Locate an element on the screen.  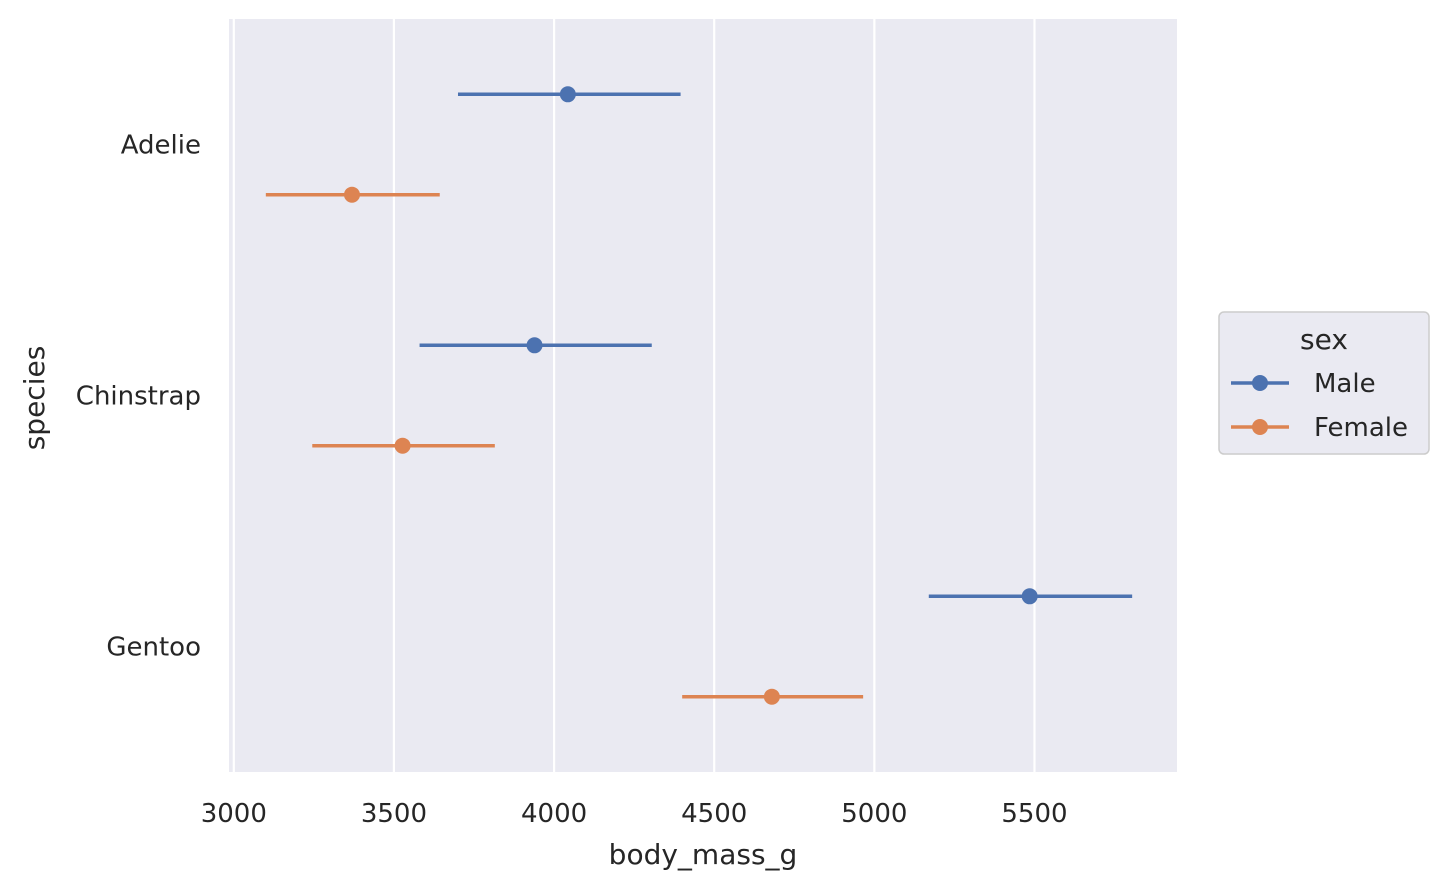
x-tick-label: 5500 is located at coordinates (1034, 814).